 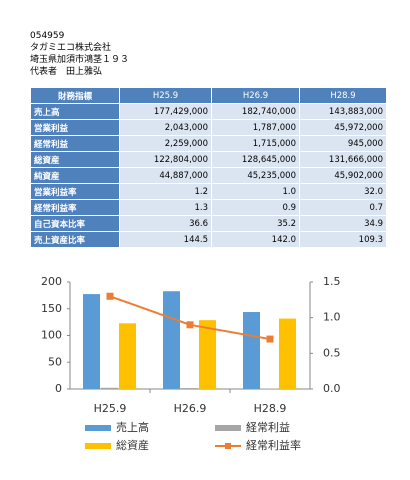 What do you see at coordinates (165, 159) in the screenshot?
I see `table-cell: 122,804,000` at bounding box center [165, 159].